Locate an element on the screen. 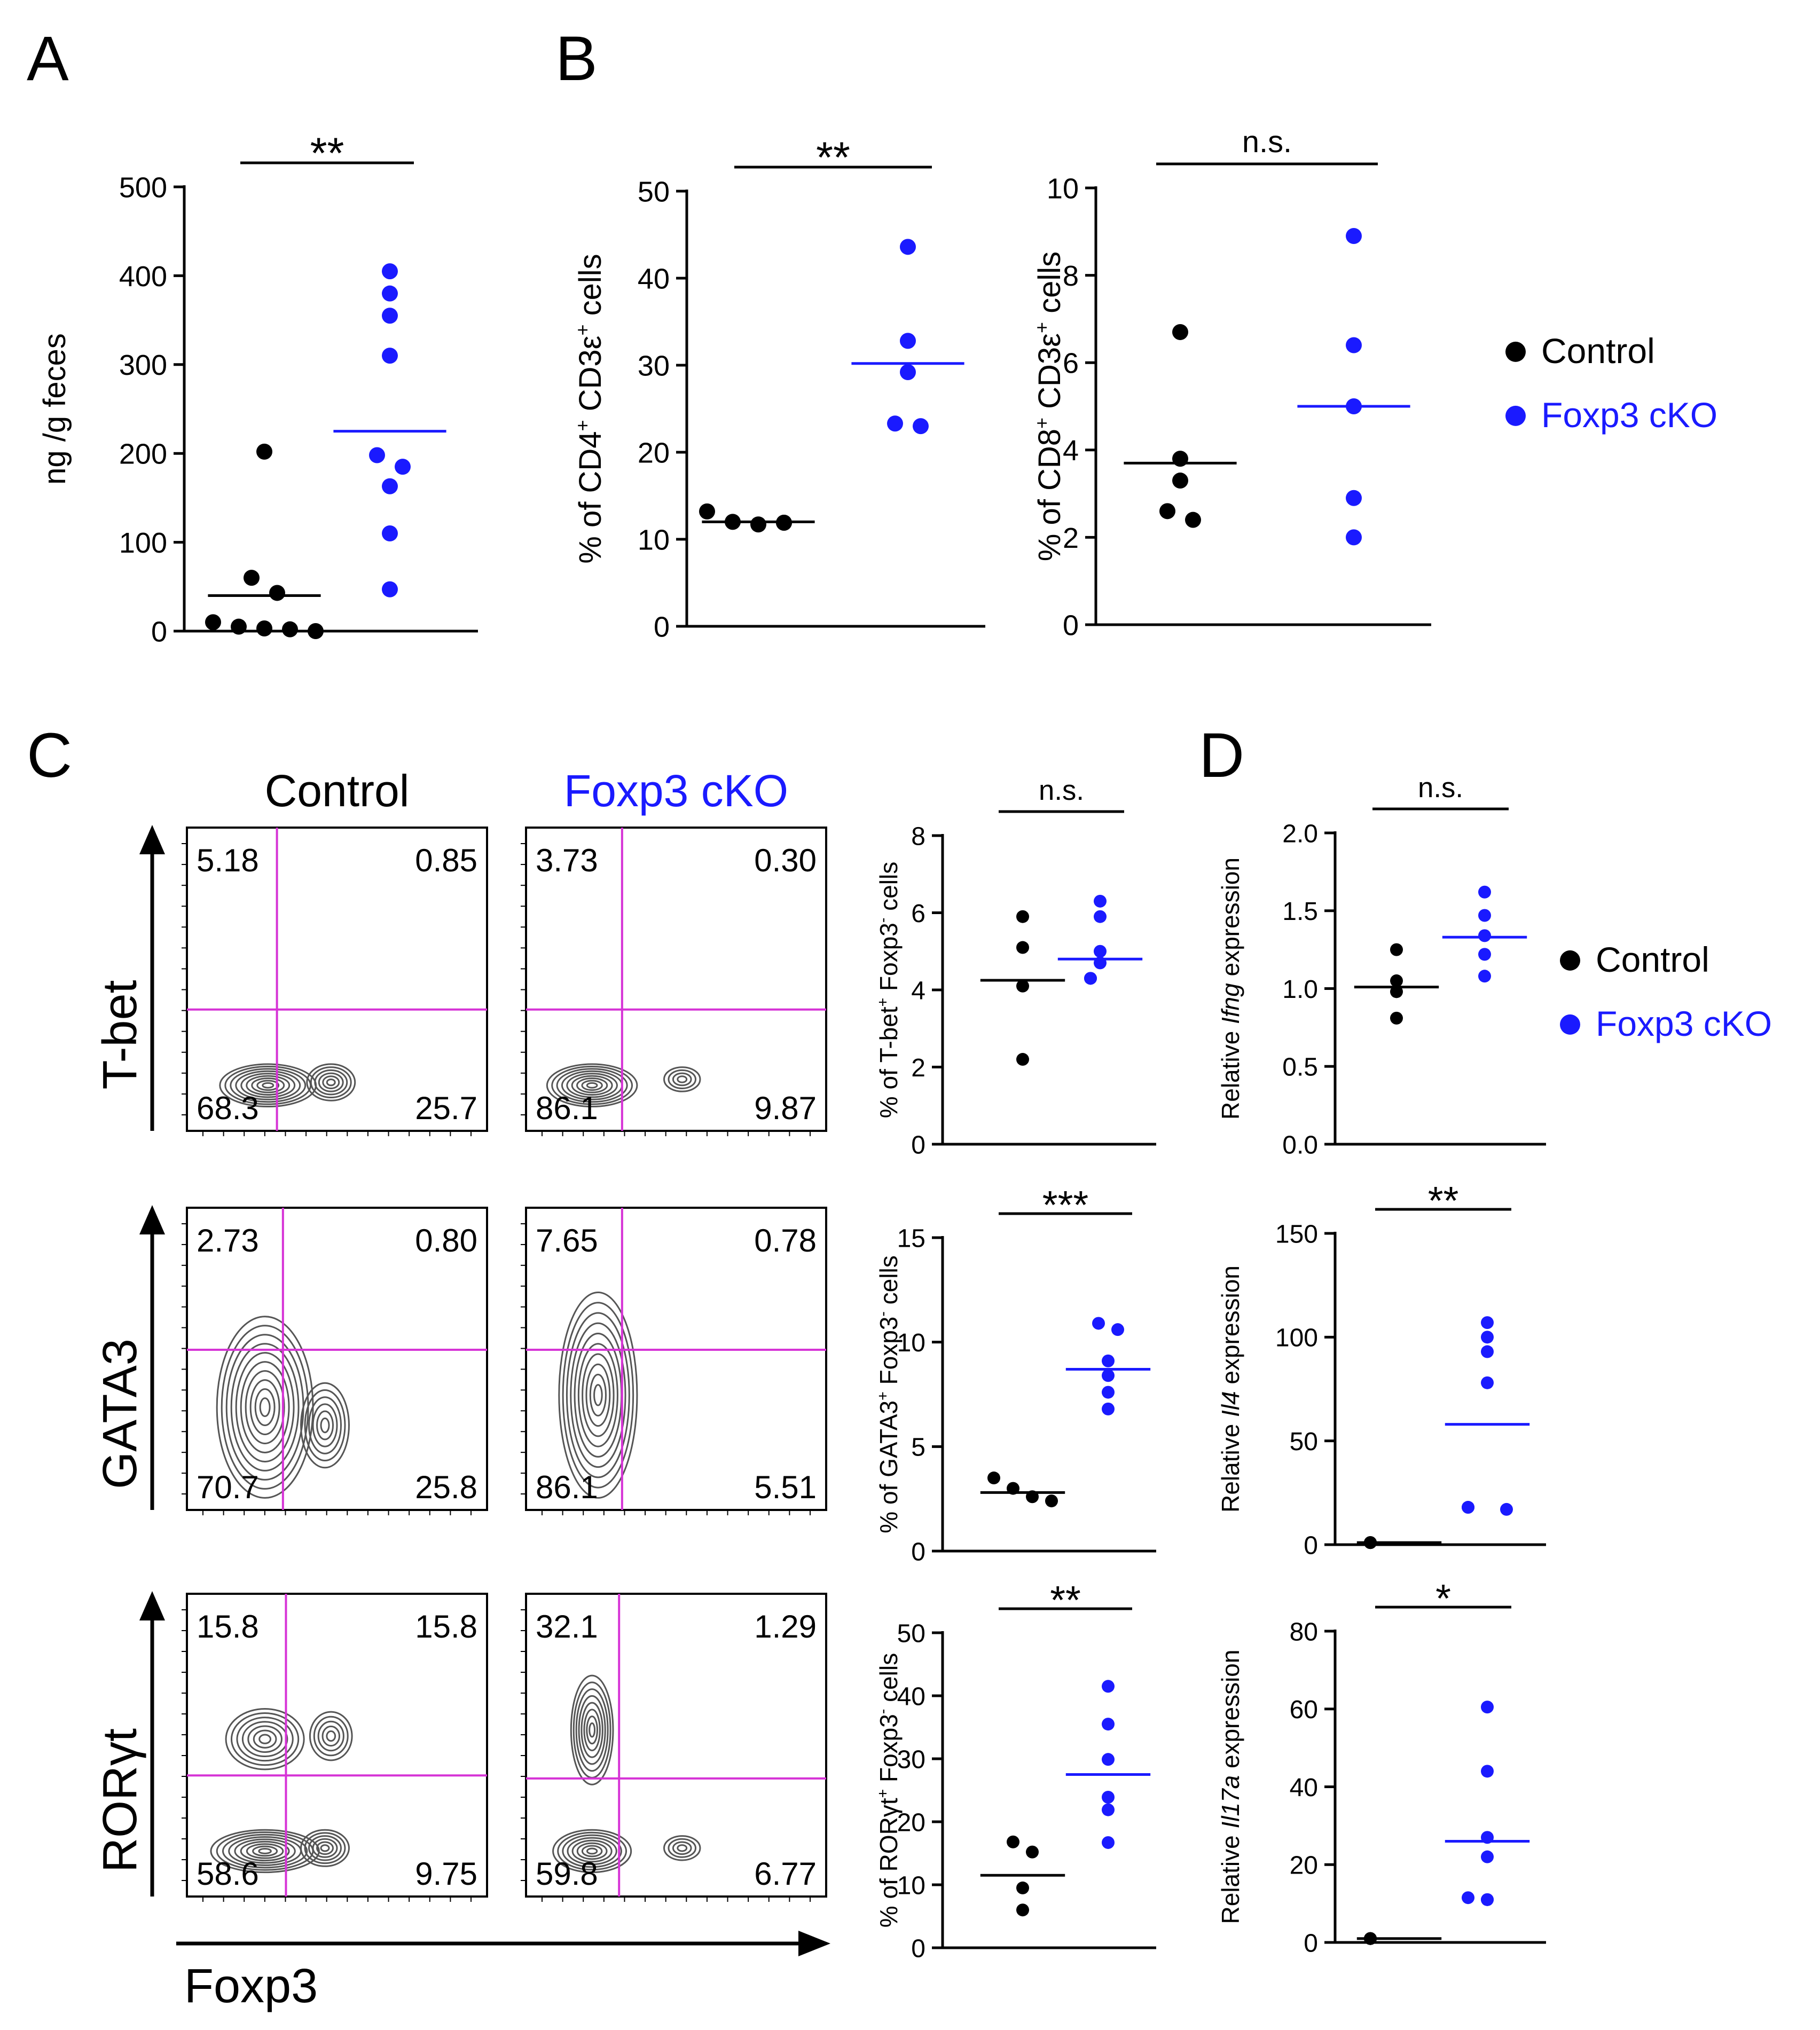  y-tick-label: 2 is located at coordinates (918, 1068).